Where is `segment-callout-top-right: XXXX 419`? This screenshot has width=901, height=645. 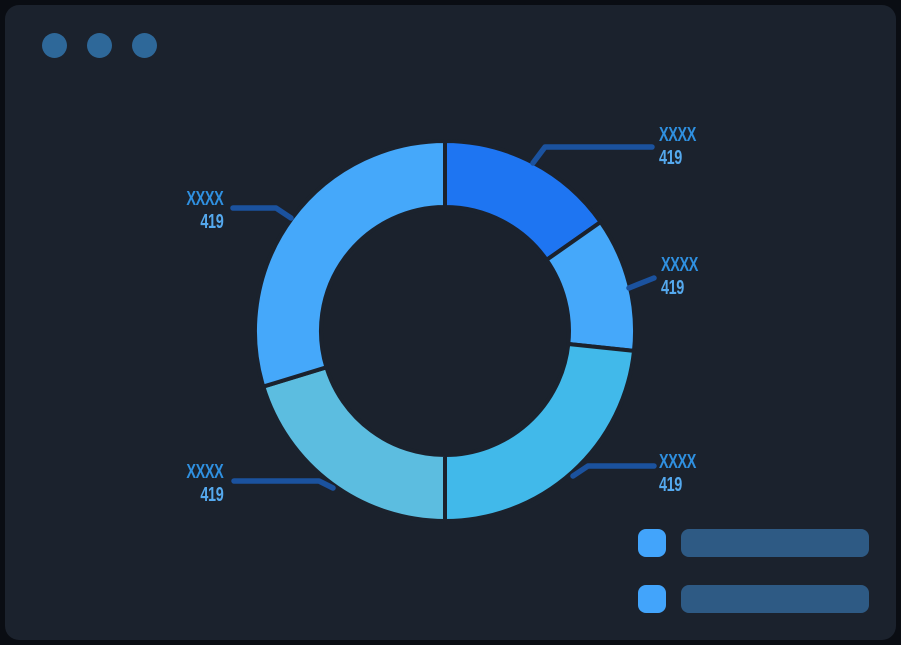
segment-callout-top-right: XXXX 419 is located at coordinates (677, 147).